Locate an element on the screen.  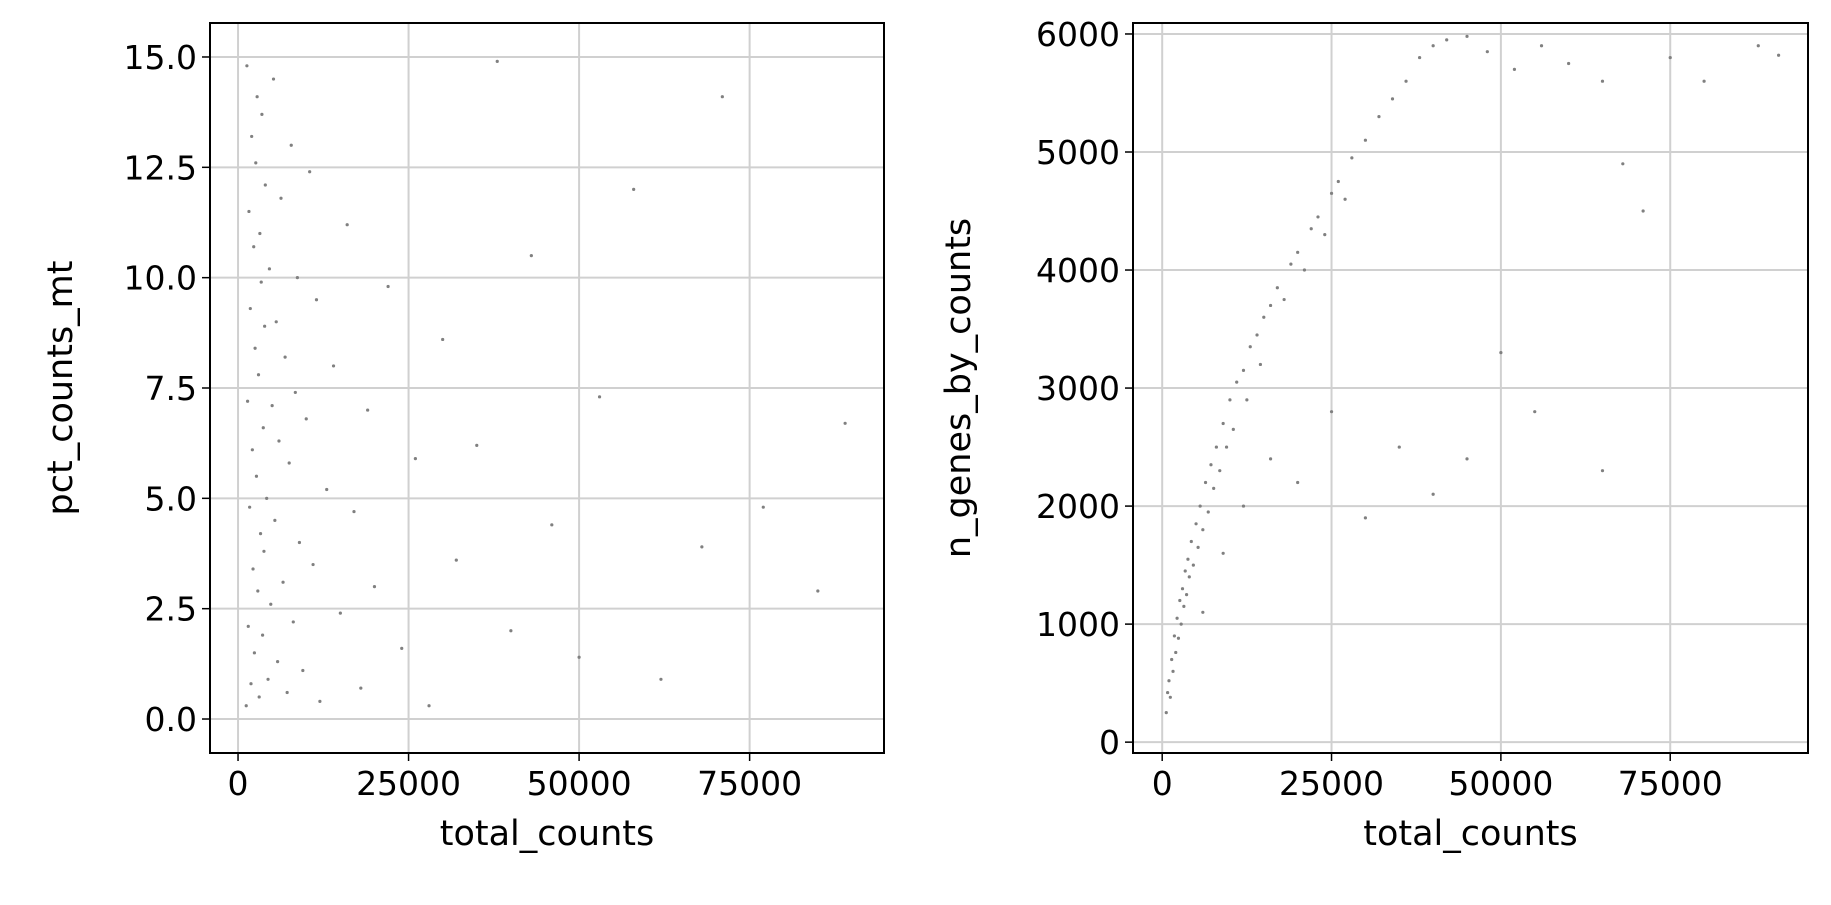
y-tick-label: 12.5 is located at coordinates (160, 167).